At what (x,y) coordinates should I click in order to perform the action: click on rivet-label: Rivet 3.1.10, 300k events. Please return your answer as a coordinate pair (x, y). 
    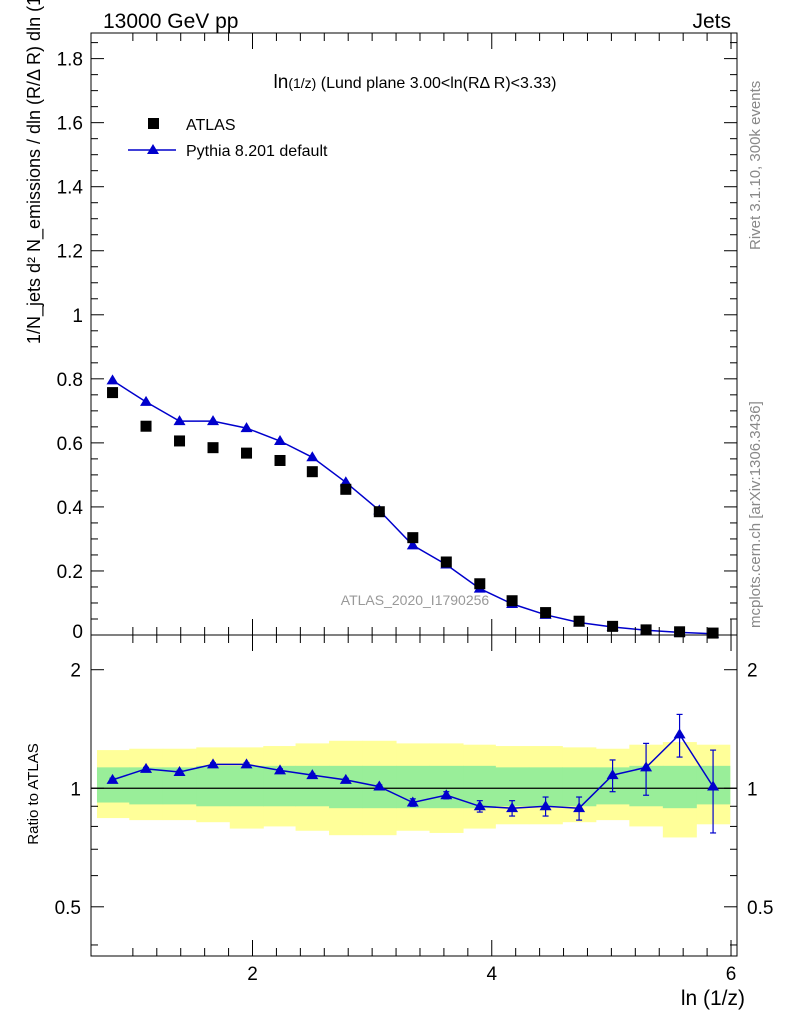
    Looking at the image, I should click on (755, 165).